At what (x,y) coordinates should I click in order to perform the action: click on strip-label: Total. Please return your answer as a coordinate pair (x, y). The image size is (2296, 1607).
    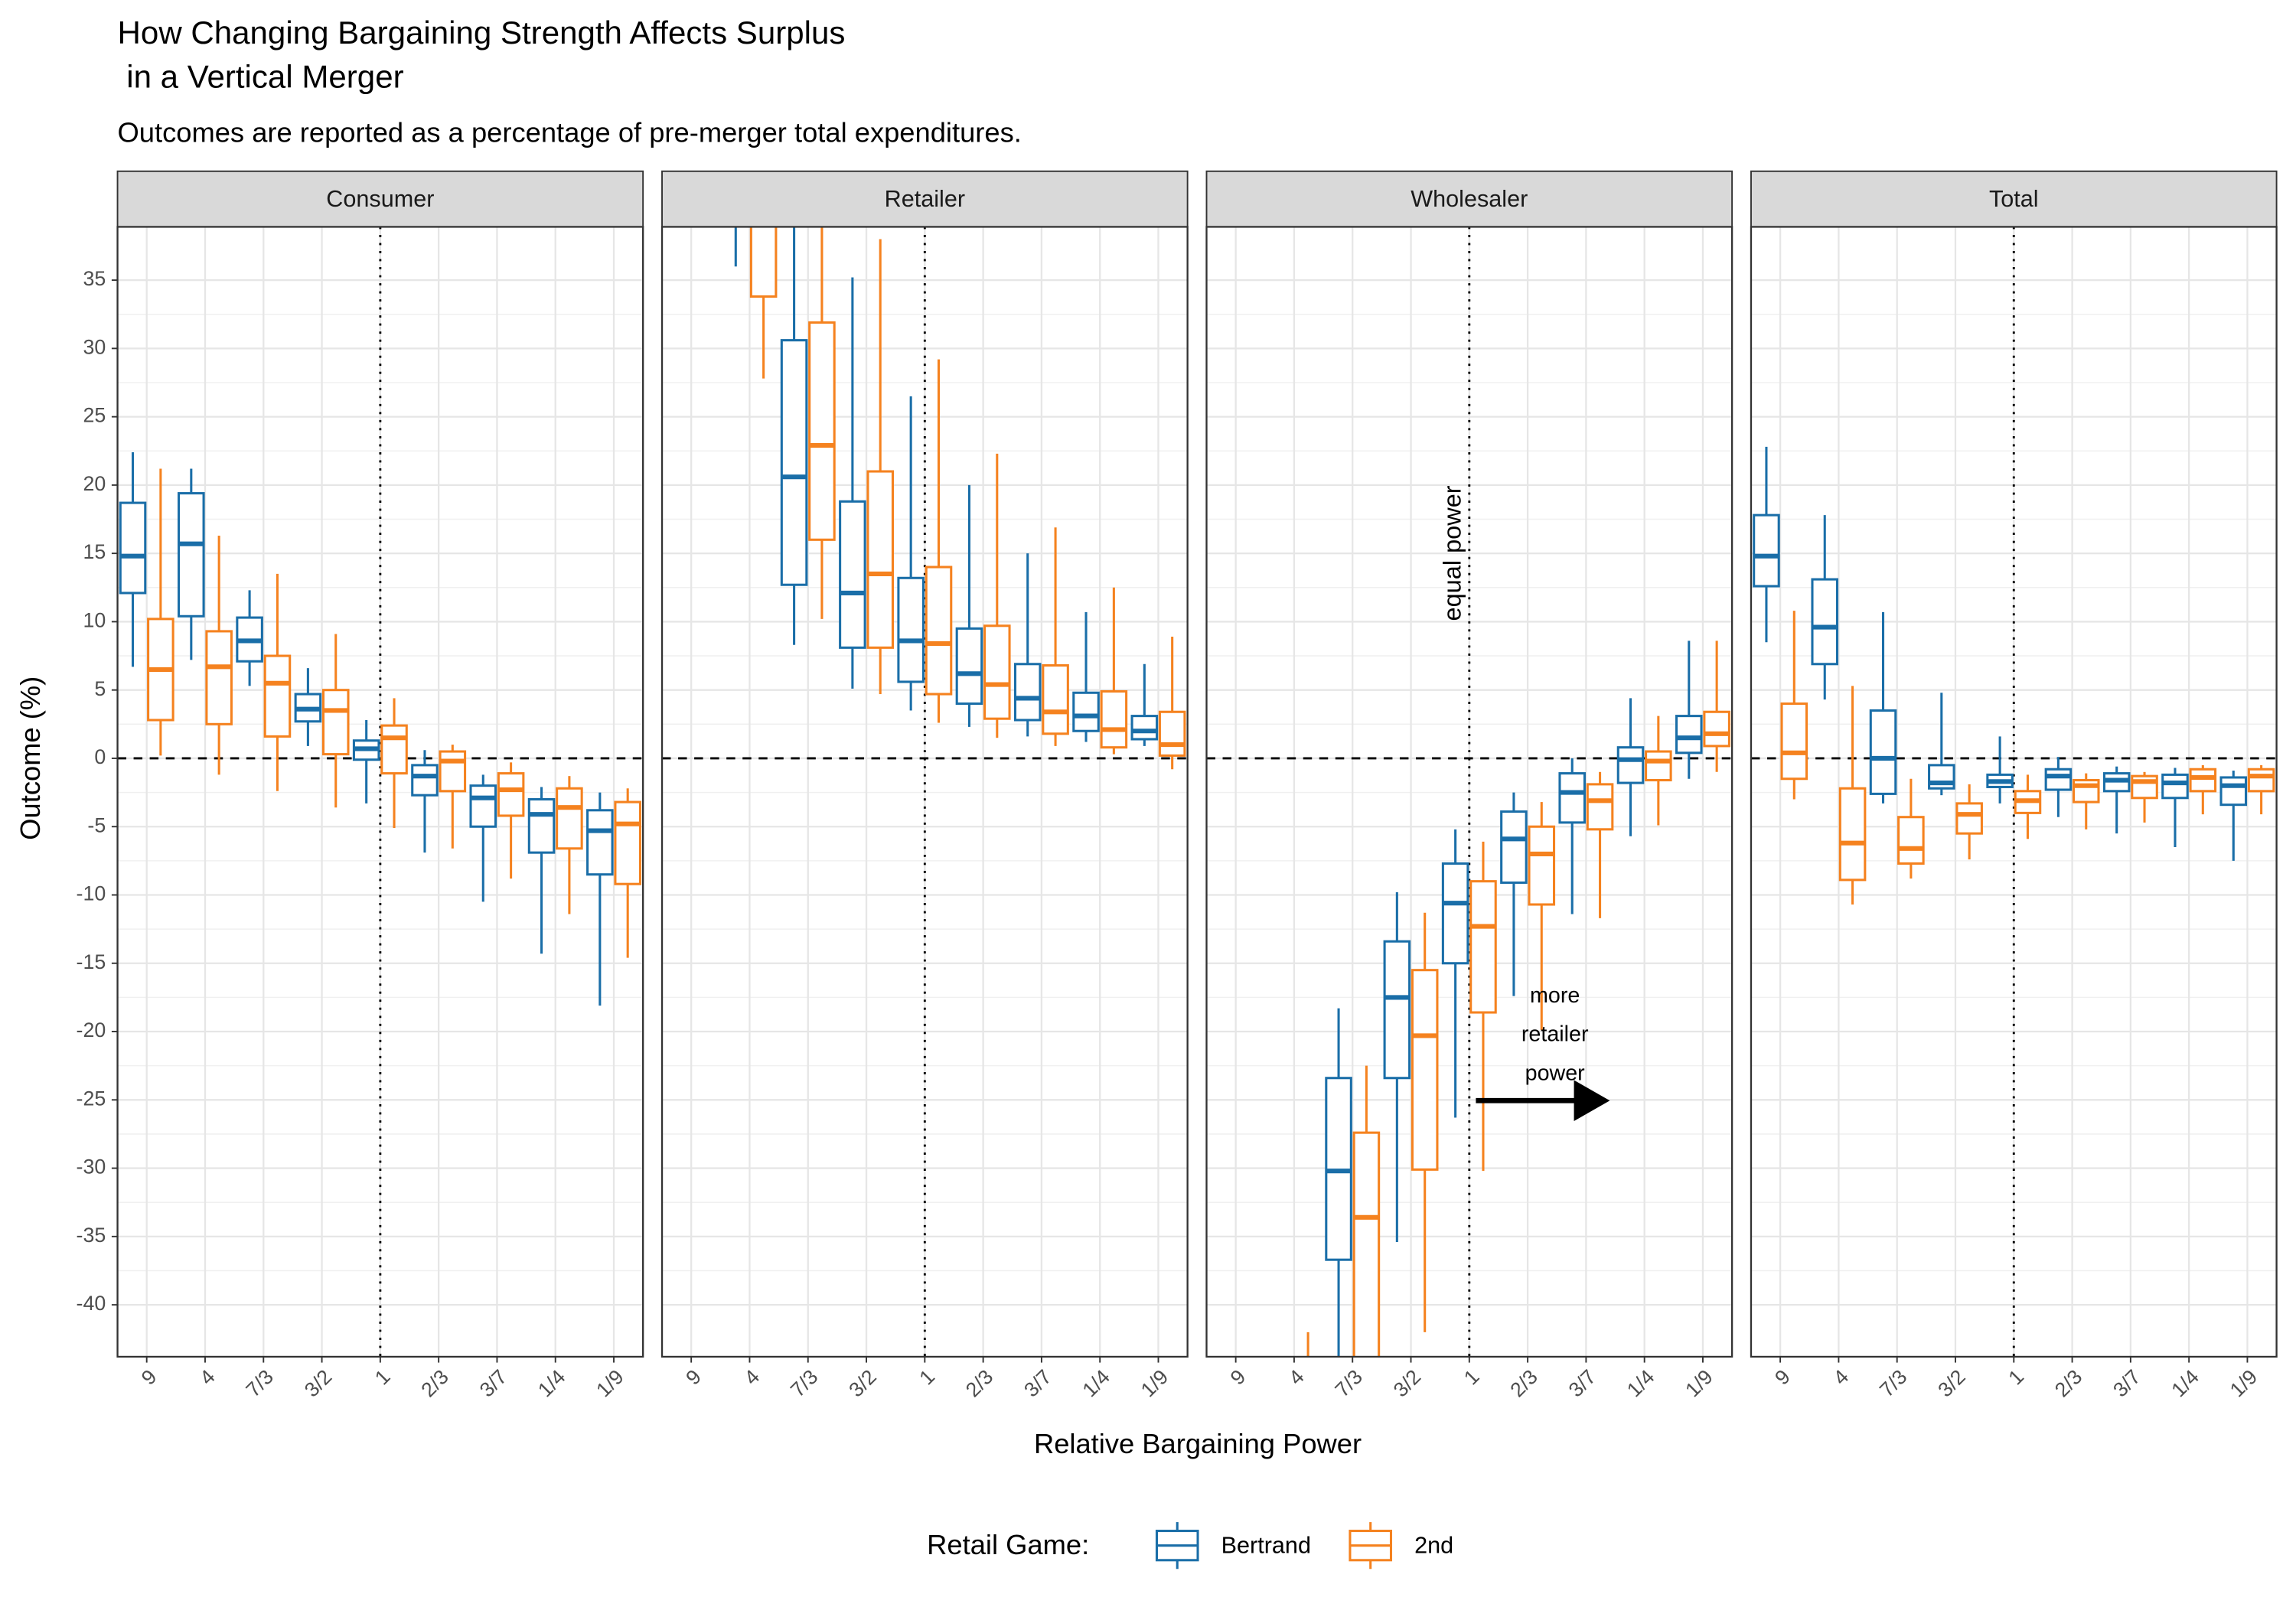
    Looking at the image, I should click on (2014, 199).